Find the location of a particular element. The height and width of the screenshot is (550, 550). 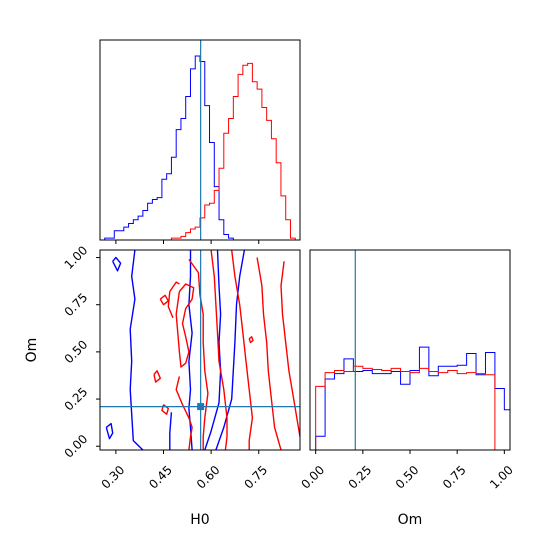

contour-lines is located at coordinates (200, 350).